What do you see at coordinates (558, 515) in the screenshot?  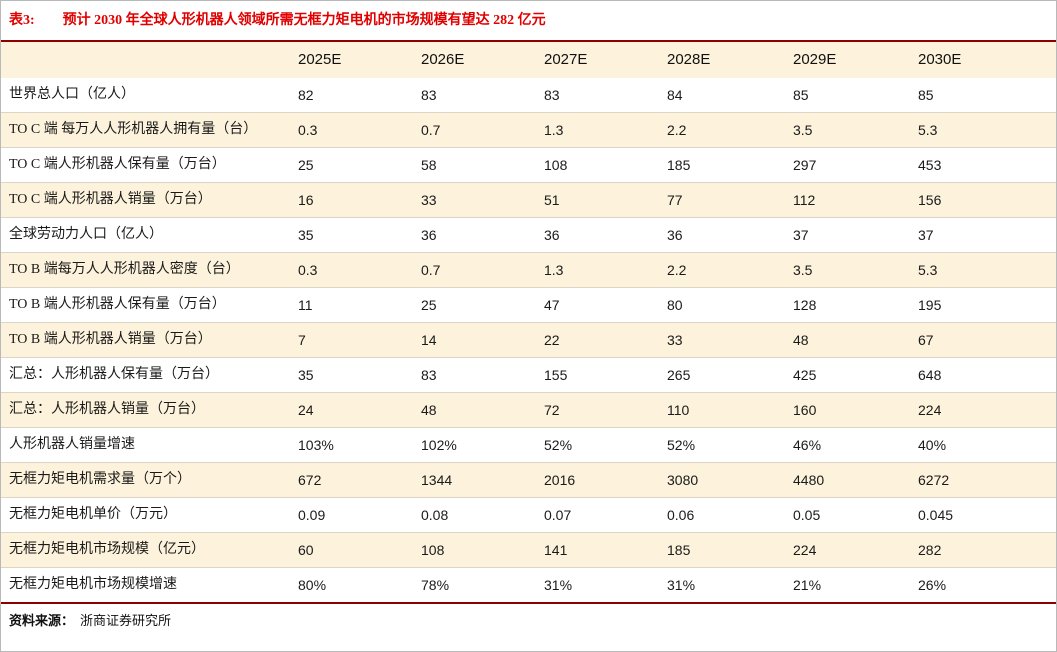 I see `cell-value: 0.07` at bounding box center [558, 515].